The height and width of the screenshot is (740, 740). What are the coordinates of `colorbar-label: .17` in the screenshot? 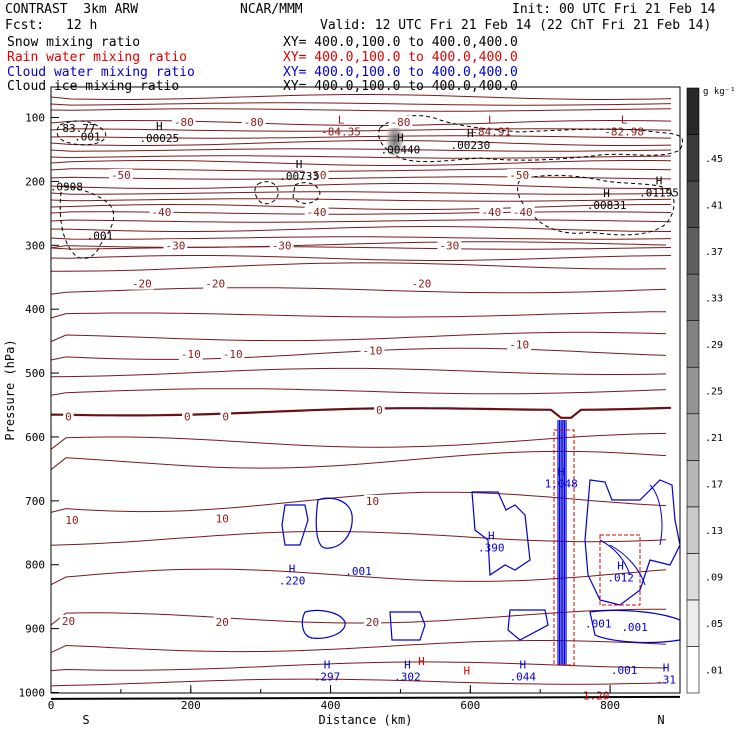 It's located at (714, 485).